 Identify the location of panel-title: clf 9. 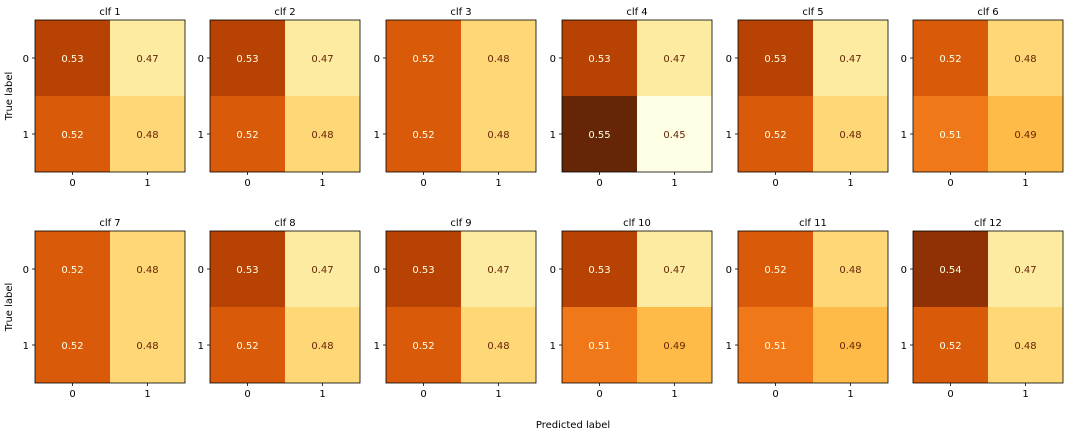
(460, 223).